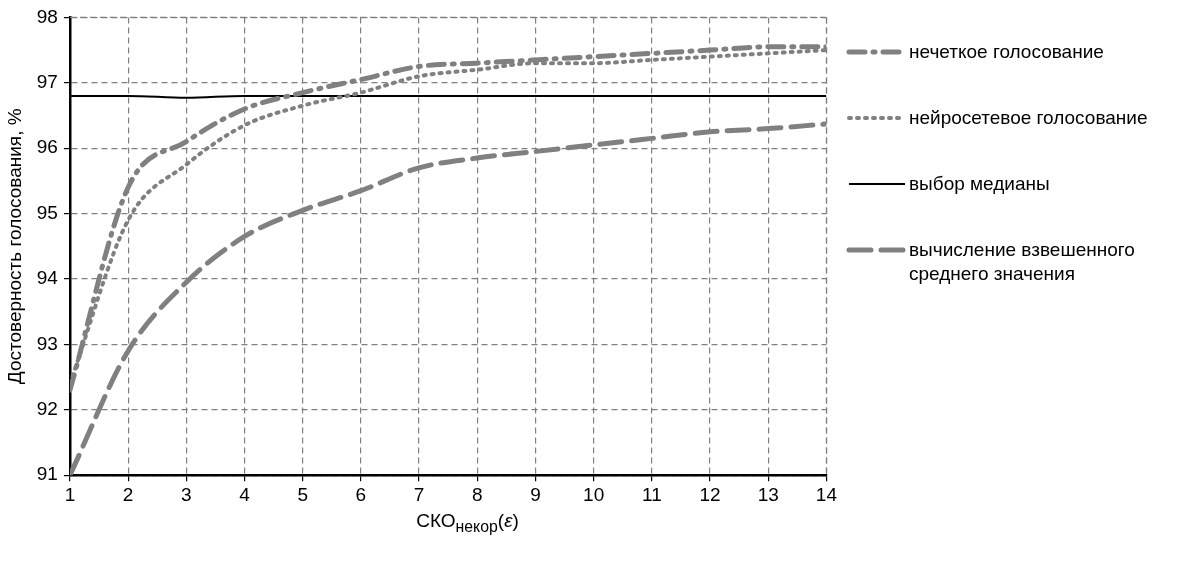 The height and width of the screenshot is (561, 1199). Describe the element at coordinates (128, 494) in the screenshot. I see `x-tick-label: 2` at that location.